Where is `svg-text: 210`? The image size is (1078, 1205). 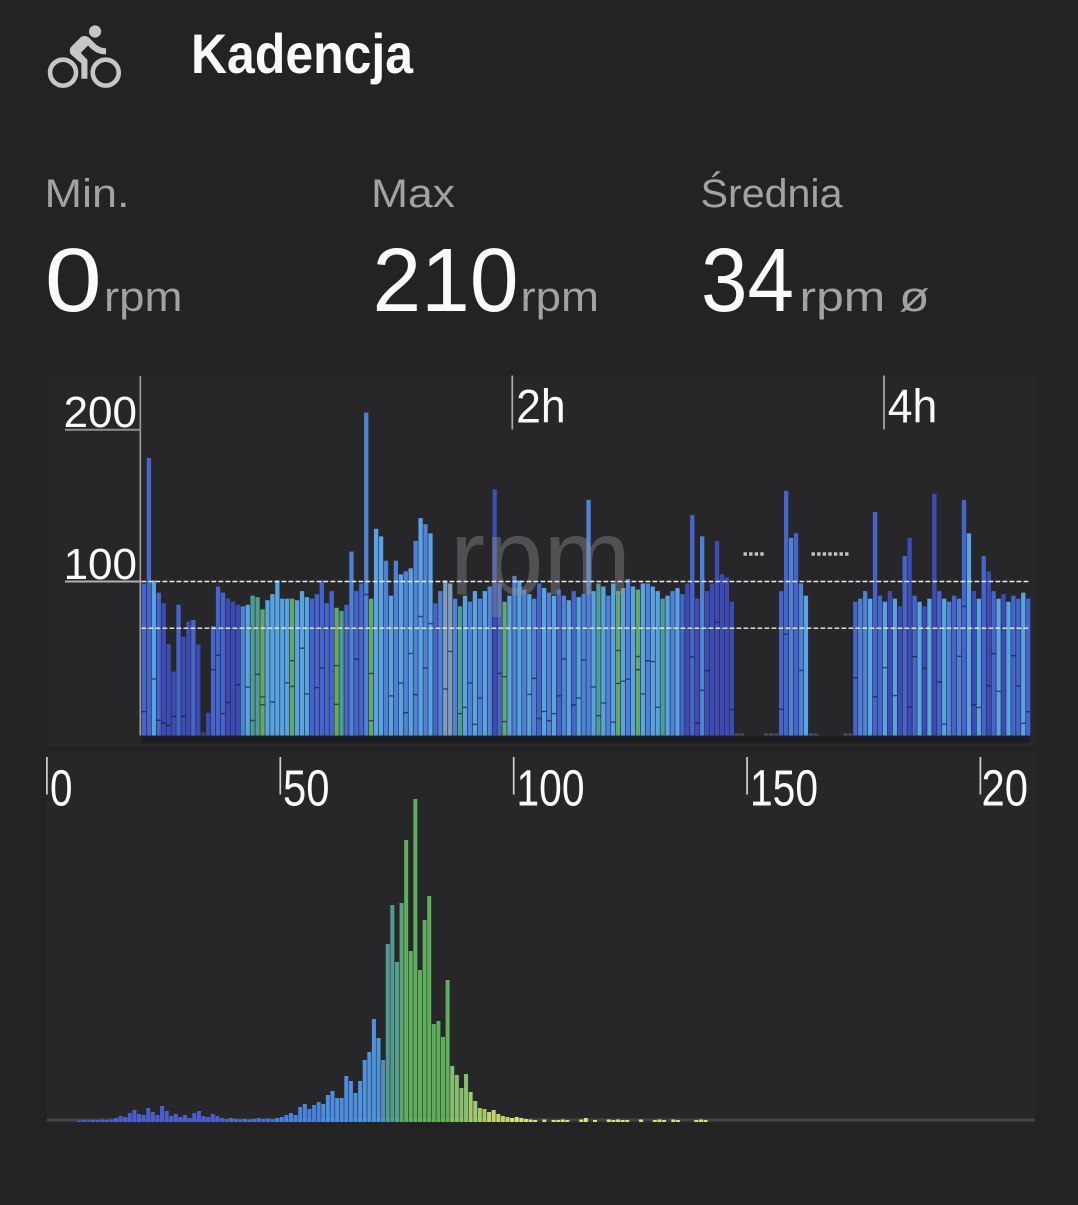
svg-text: 210 is located at coordinates (446, 281).